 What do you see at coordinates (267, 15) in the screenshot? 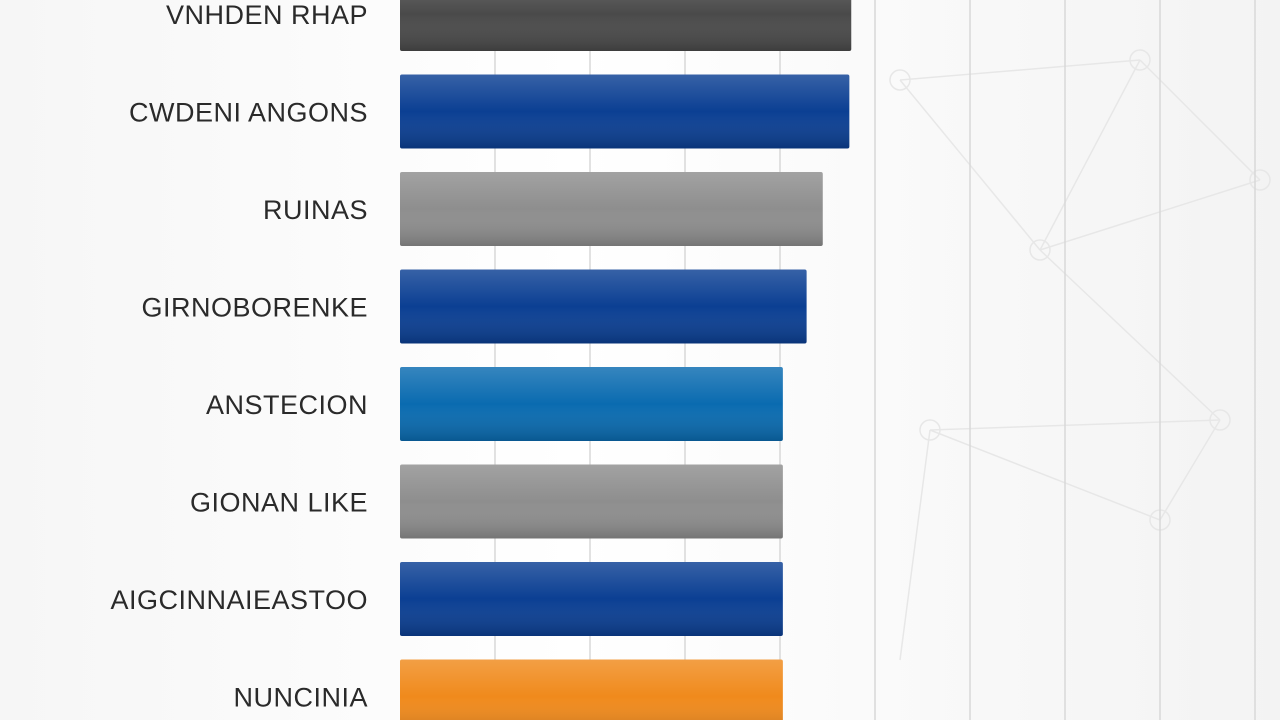
I see `category-label: VNHDEN RHAP` at bounding box center [267, 15].